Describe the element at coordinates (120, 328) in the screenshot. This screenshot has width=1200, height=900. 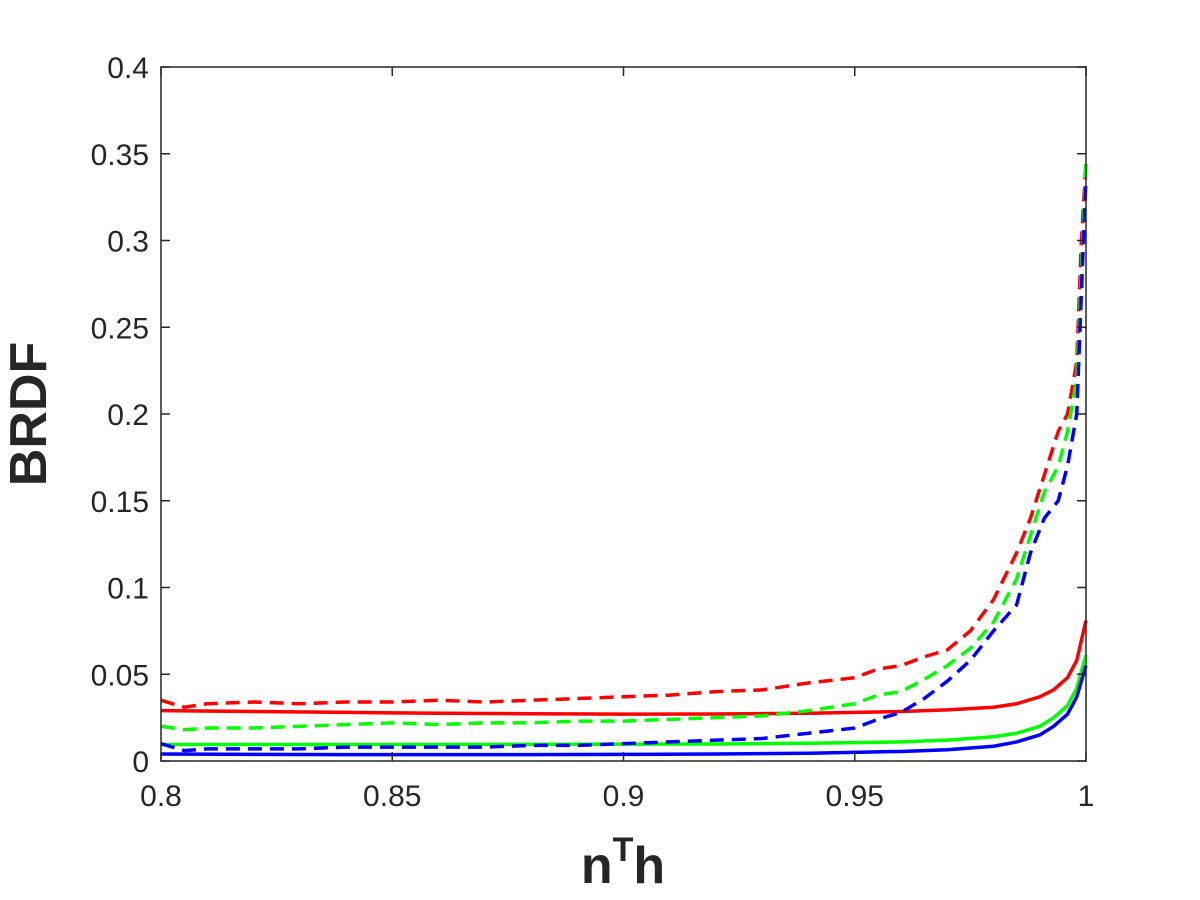
I see `y-tick-label: 0.25` at that location.